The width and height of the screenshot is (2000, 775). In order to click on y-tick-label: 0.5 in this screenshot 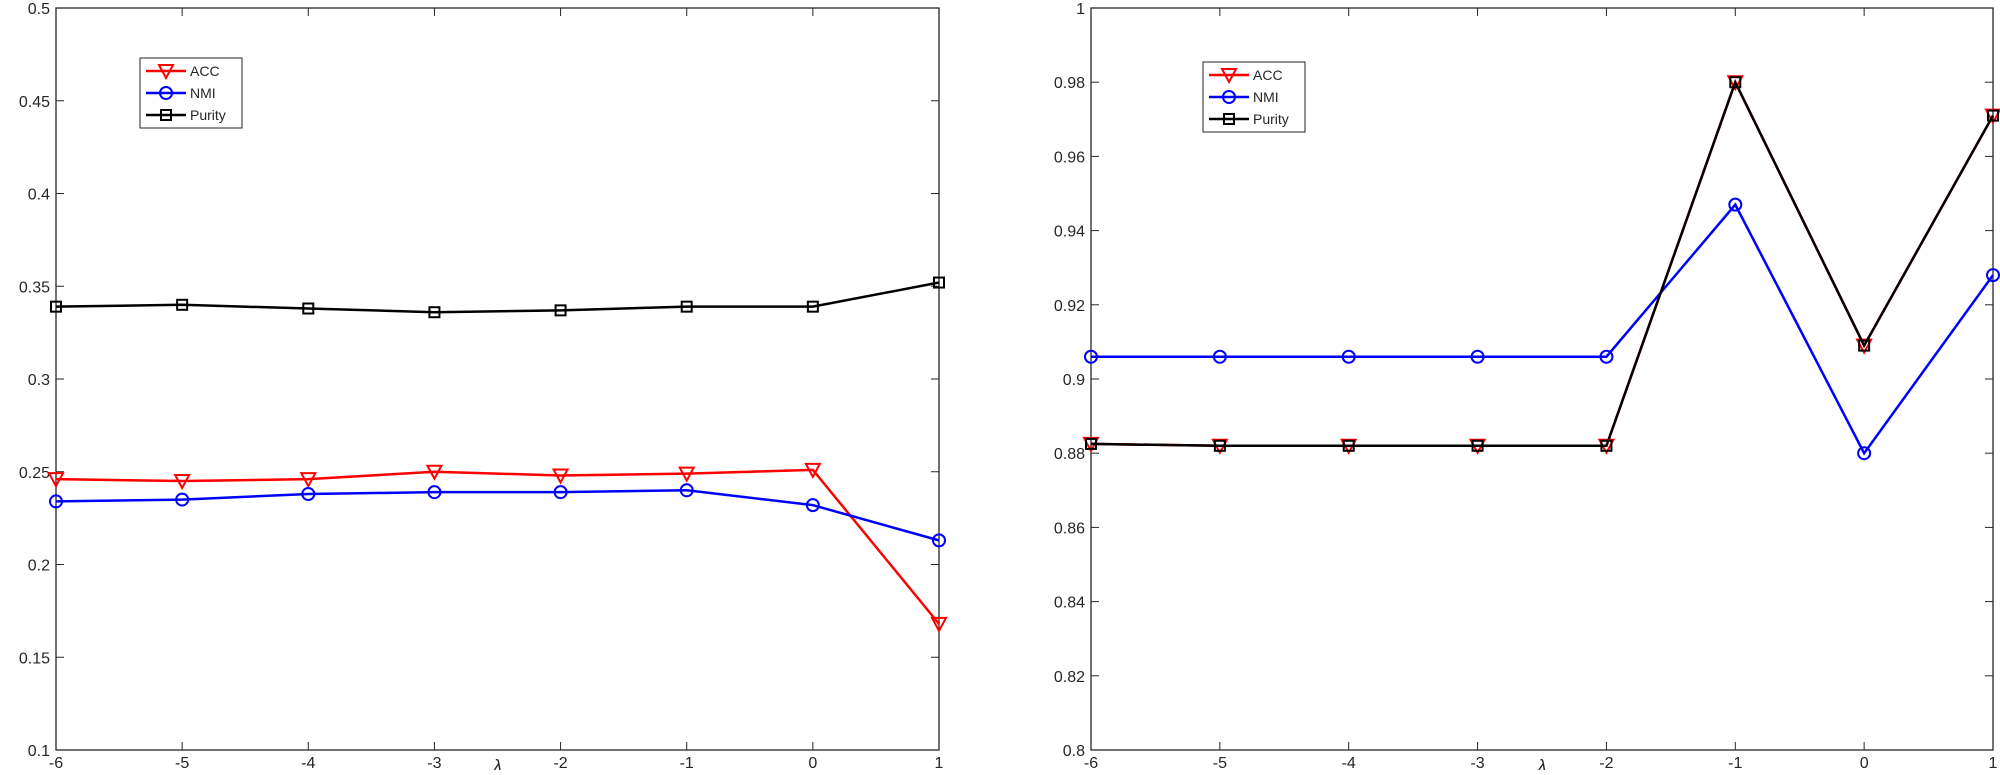, I will do `click(39, 9)`.